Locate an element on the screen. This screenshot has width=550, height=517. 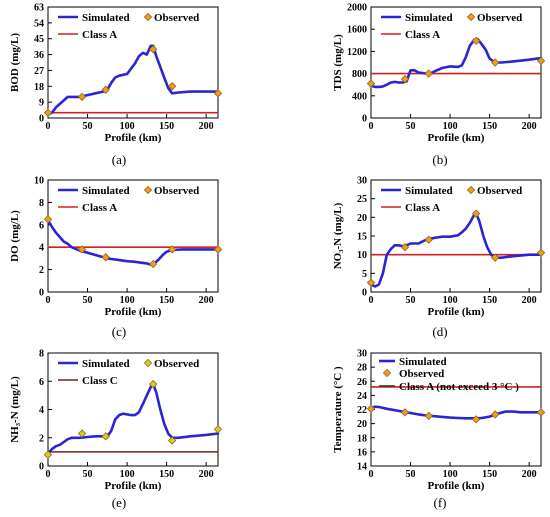
y-tick-label: 2 is located at coordinates (41, 270).